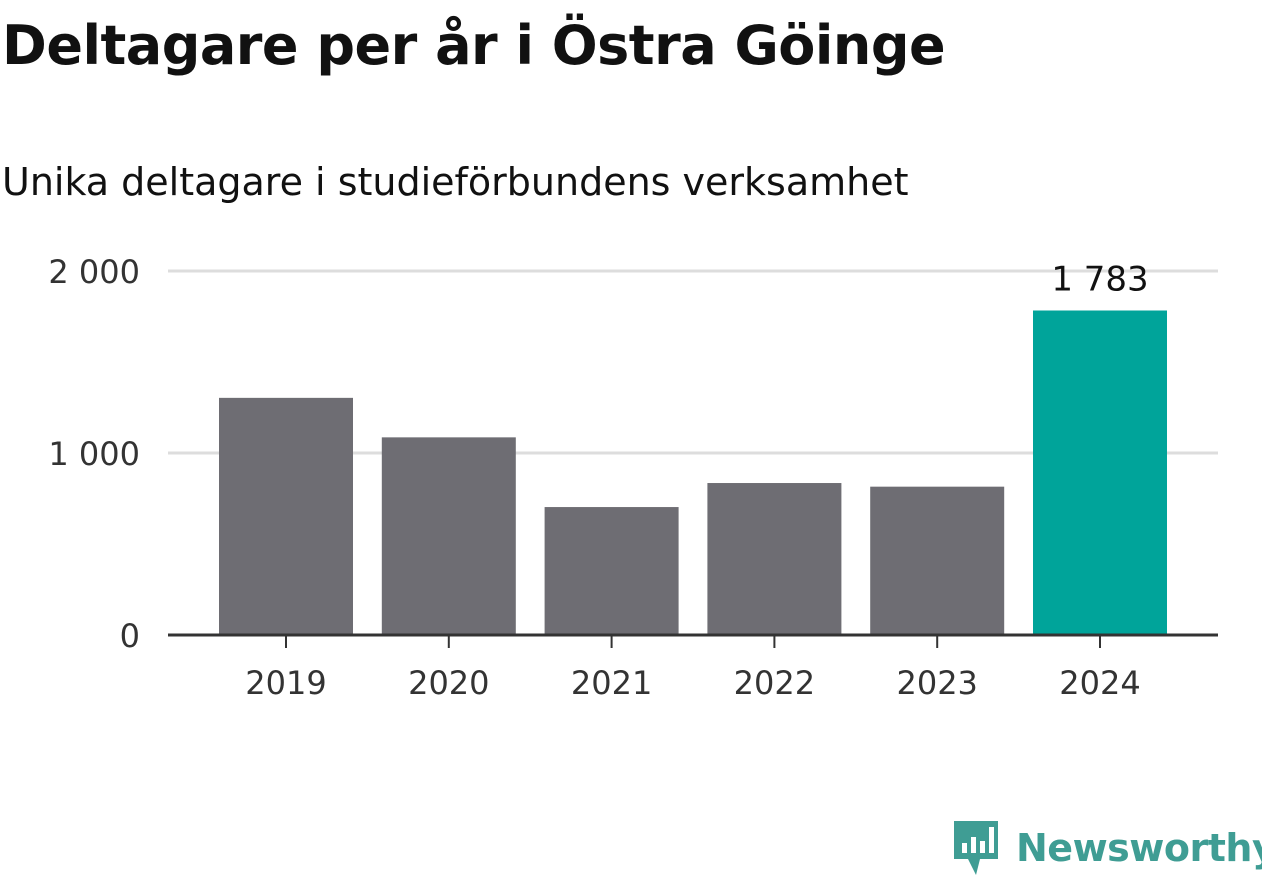 This screenshot has width=1262, height=880. Describe the element at coordinates (1099, 683) in the screenshot. I see `x-tick-label: 2024` at that location.